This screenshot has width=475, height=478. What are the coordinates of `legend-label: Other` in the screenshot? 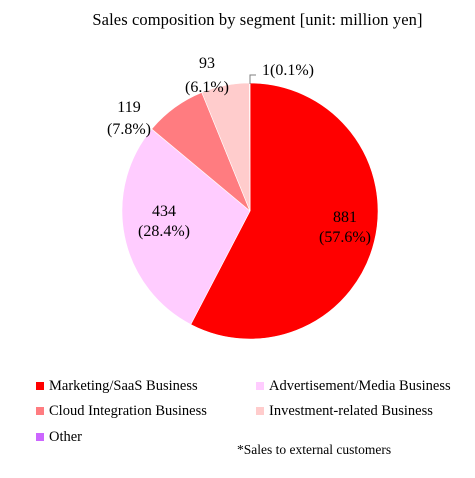 It's located at (66, 437).